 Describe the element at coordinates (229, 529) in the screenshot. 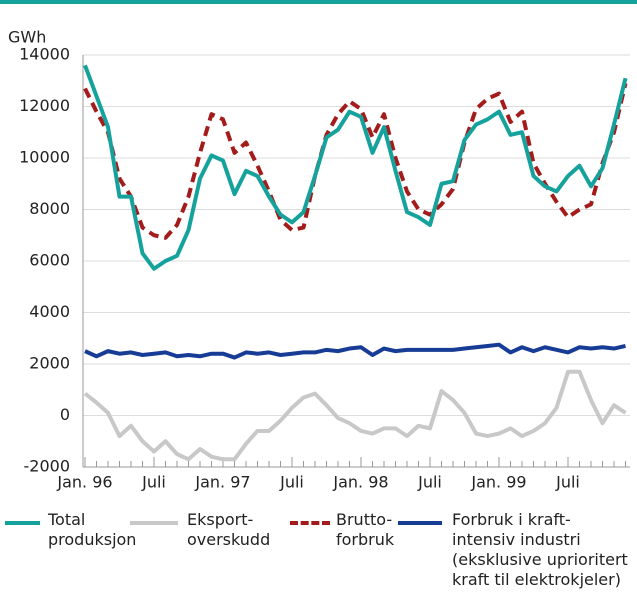

I see `legend-label: Eksport- overskudd` at that location.